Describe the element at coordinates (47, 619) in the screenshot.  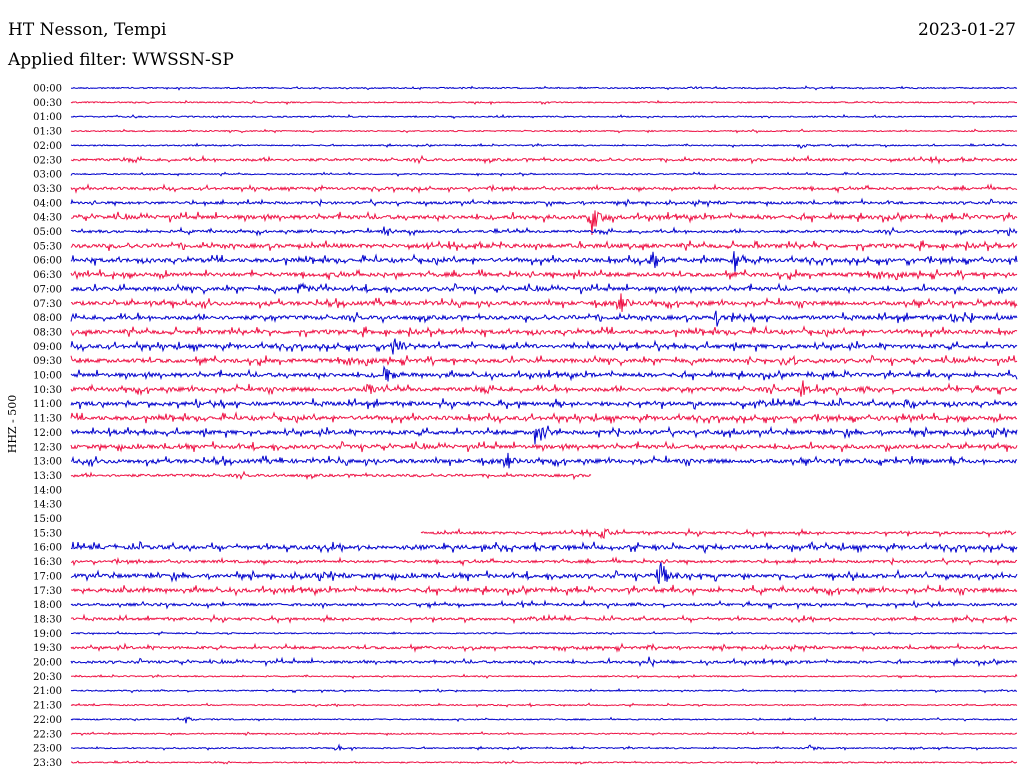
I see `row-time-label: 18:30` at that location.